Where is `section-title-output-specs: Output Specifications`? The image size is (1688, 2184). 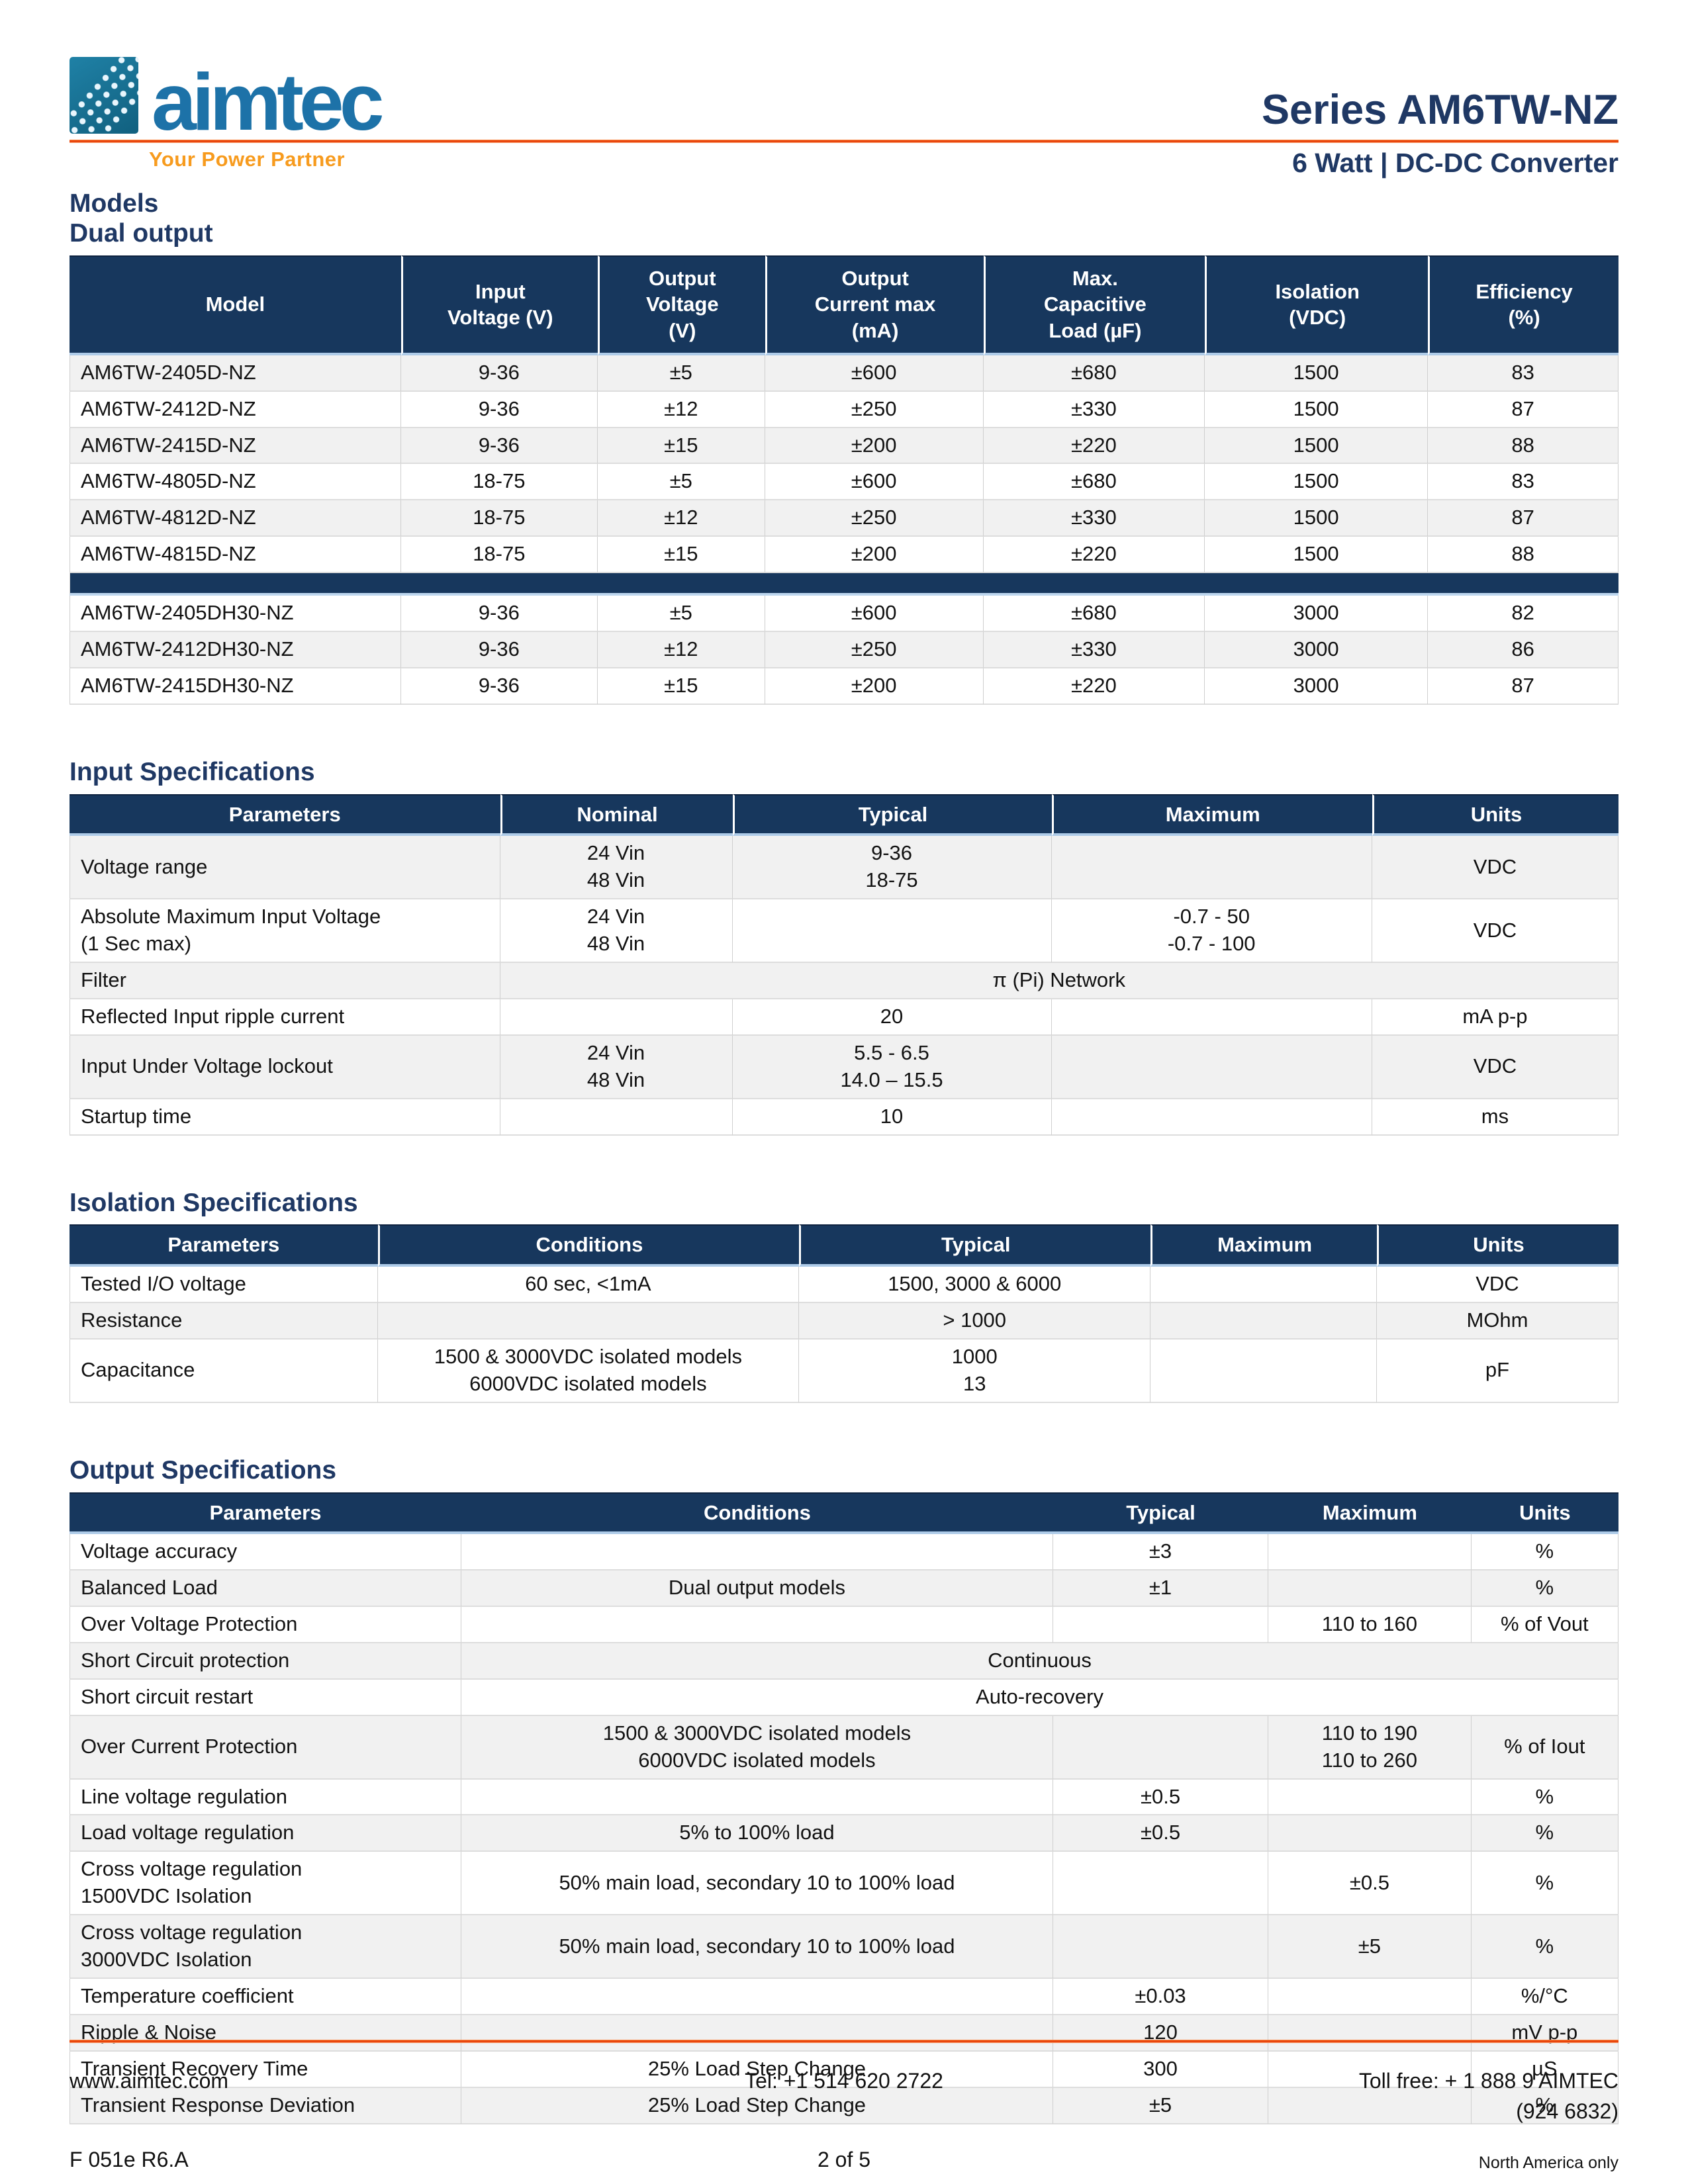 section-title-output-specs: Output Specifications is located at coordinates (203, 1470).